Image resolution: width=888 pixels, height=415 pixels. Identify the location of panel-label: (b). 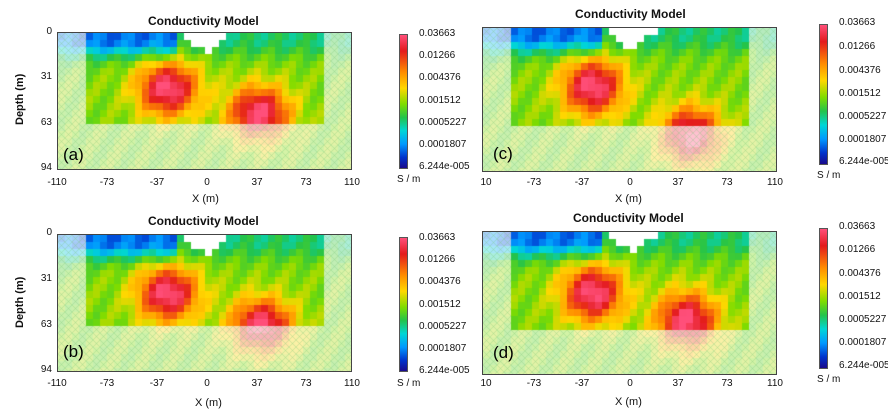
(73, 351).